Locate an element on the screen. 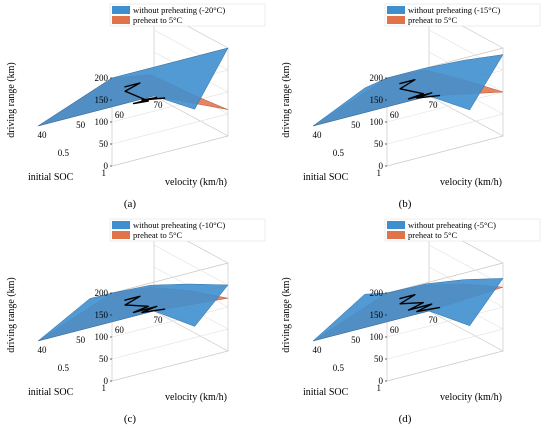 The width and height of the screenshot is (550, 437). legend-label-without-preheating: without preheating (-10°C) is located at coordinates (179, 225).